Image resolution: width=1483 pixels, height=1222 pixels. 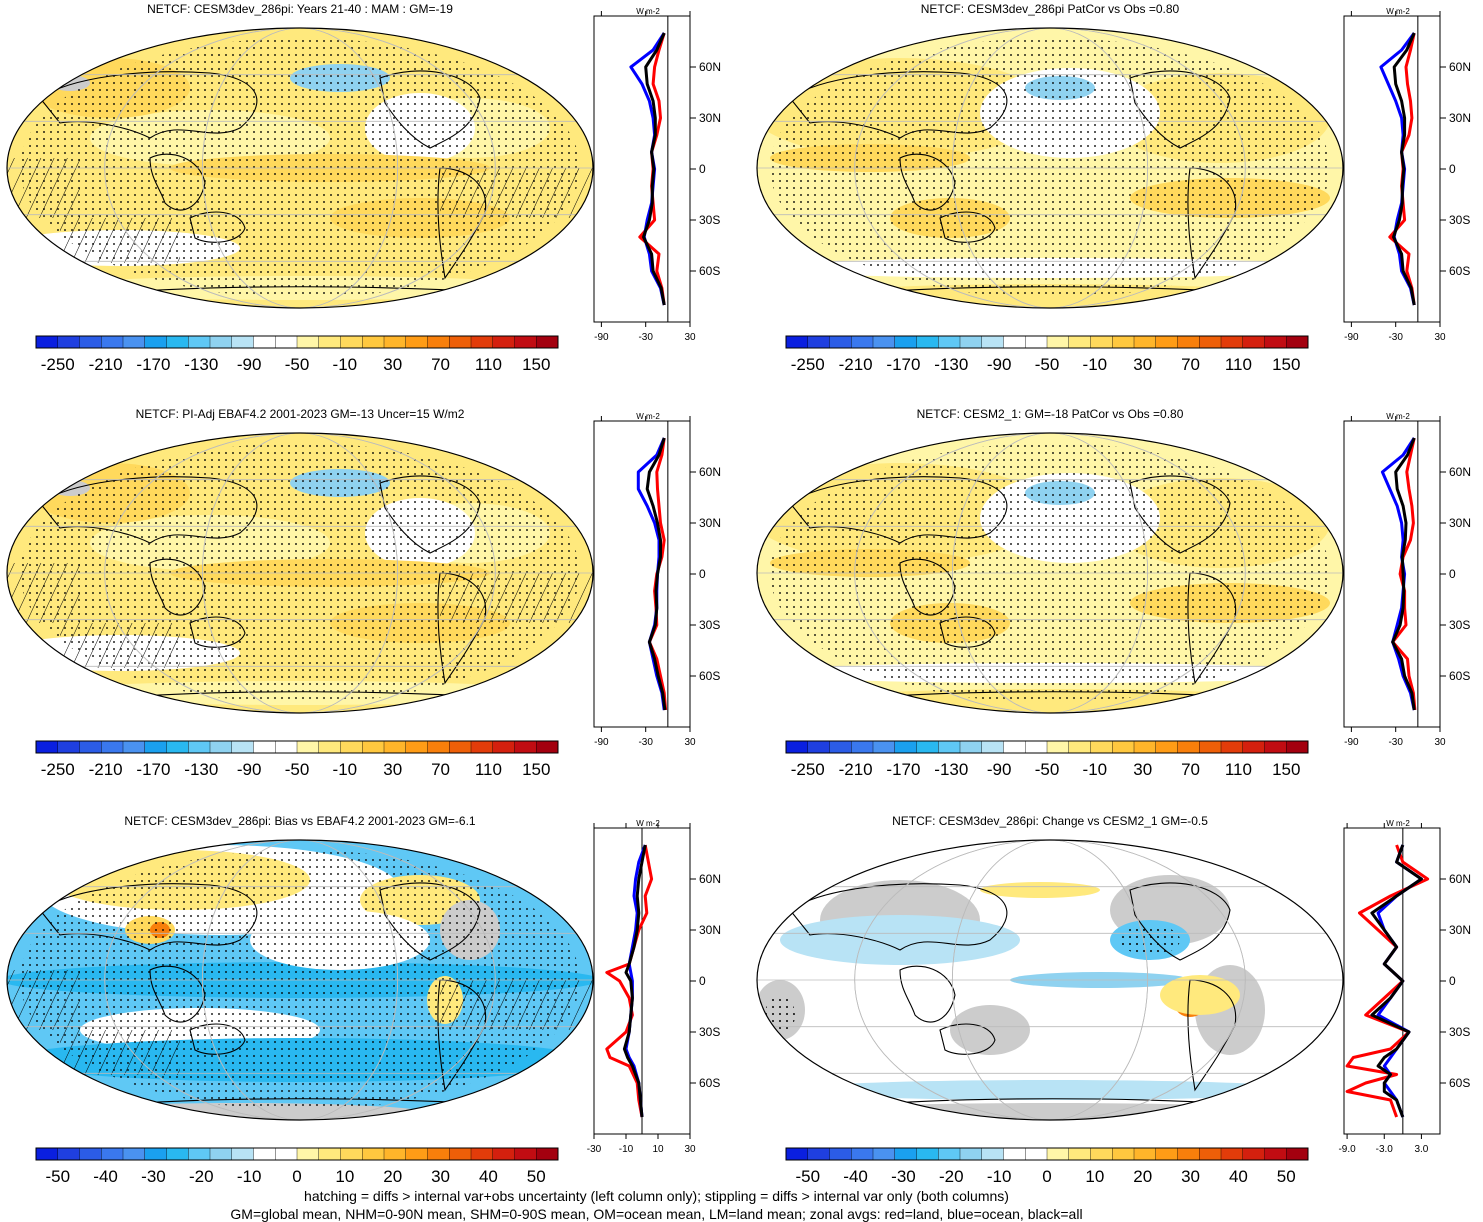 What do you see at coordinates (105, 1176) in the screenshot?
I see `colorbar-tick-label: -40` at bounding box center [105, 1176].